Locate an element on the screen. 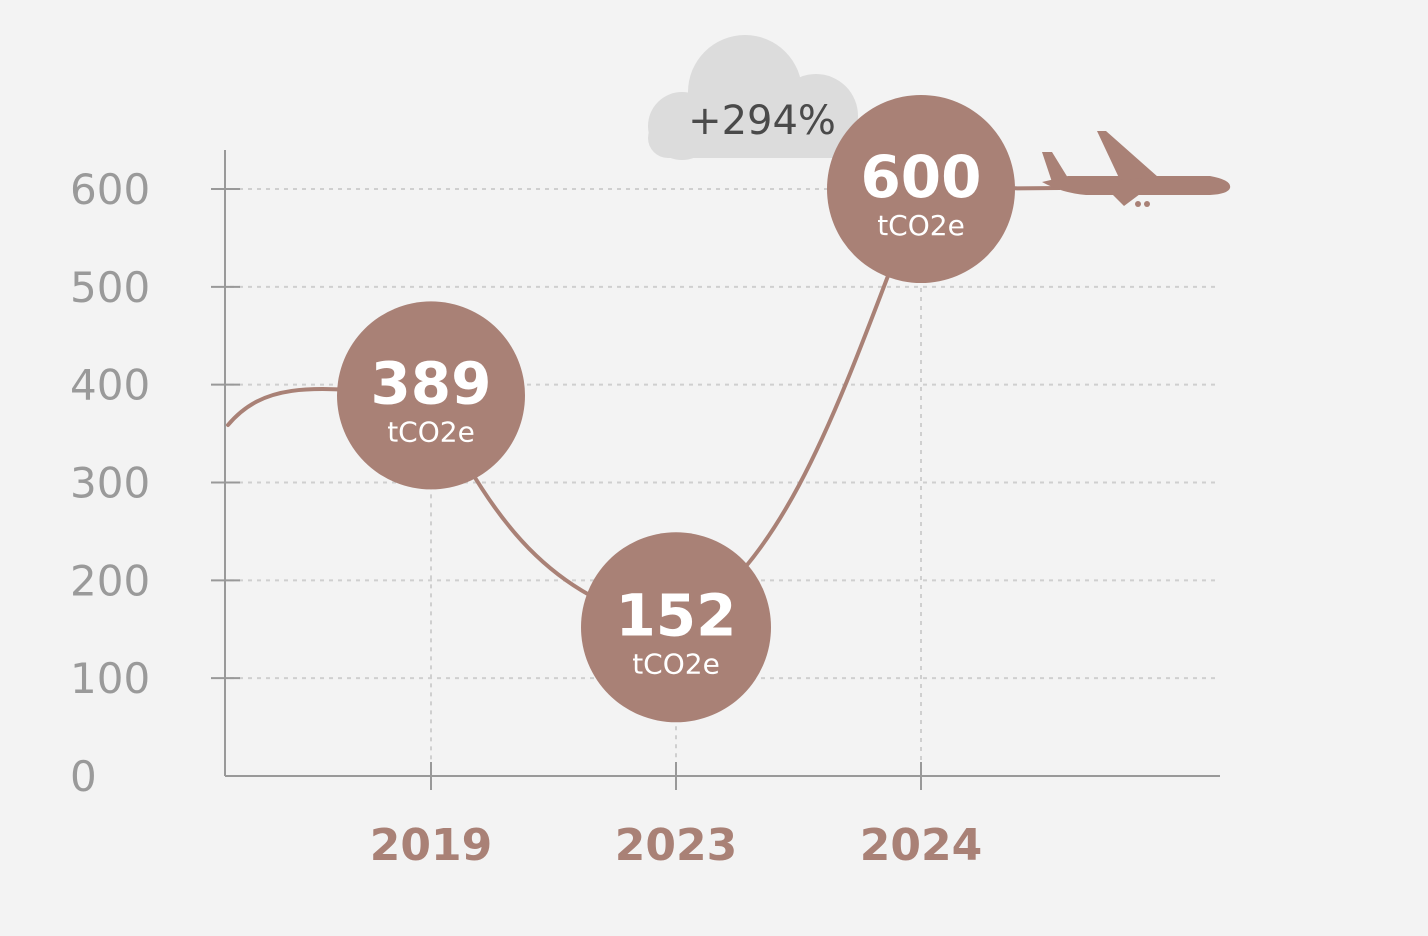 The image size is (1428, 936). x-tick-label: 2024 is located at coordinates (921, 845).